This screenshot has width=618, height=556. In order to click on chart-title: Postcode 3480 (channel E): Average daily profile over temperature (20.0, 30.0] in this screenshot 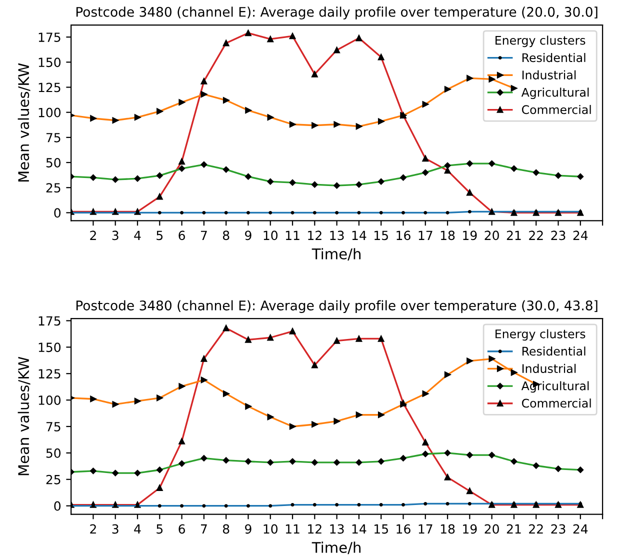, I will do `click(337, 13)`.